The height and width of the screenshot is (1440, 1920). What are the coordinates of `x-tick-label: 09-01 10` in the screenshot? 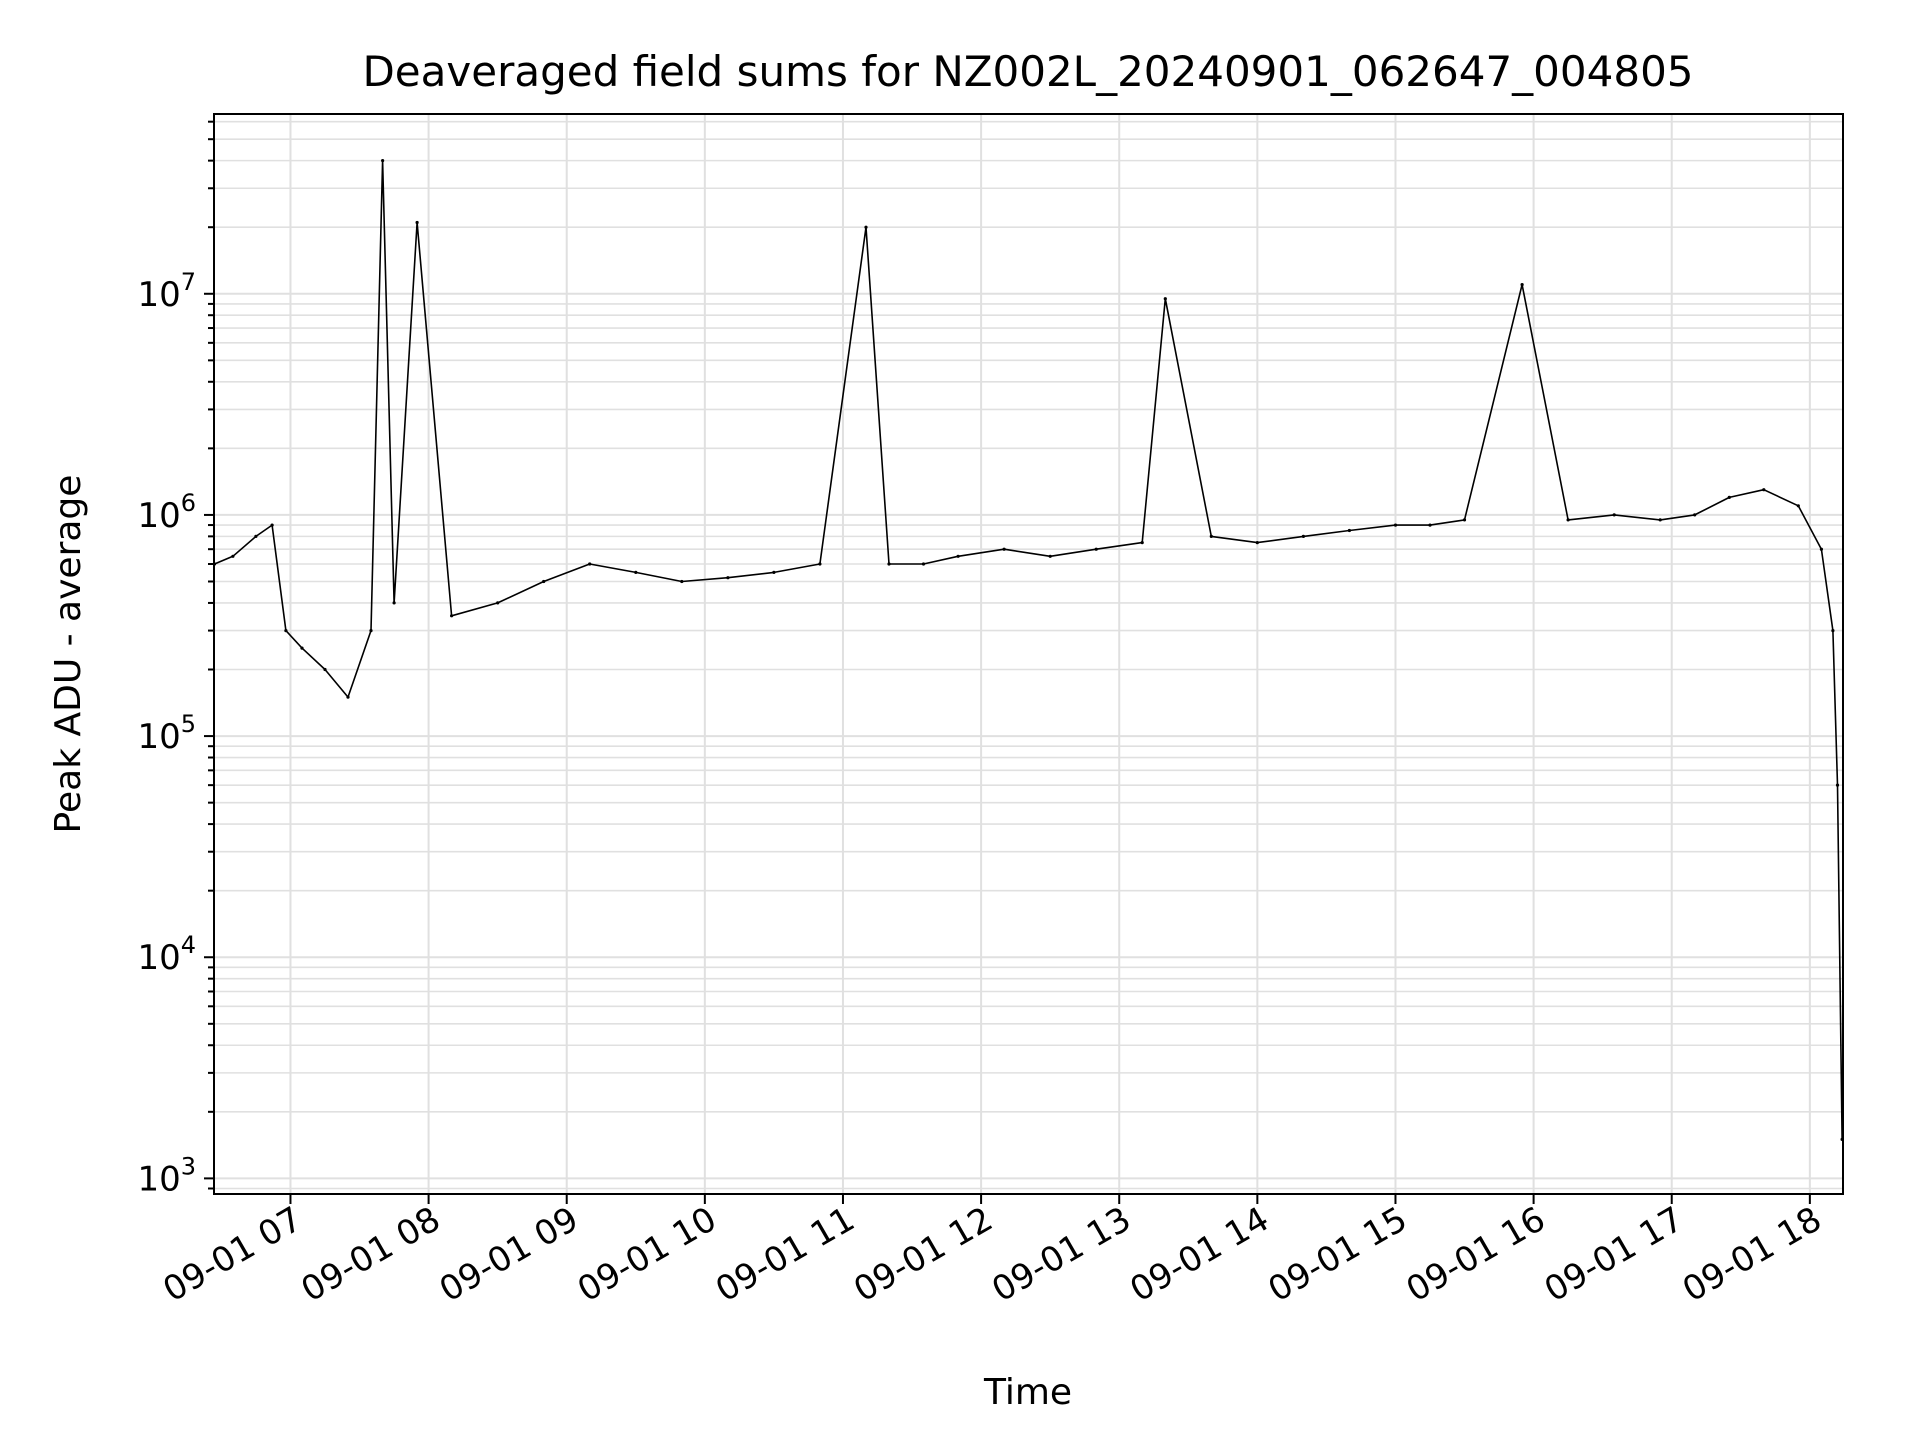 It's located at (647, 1254).